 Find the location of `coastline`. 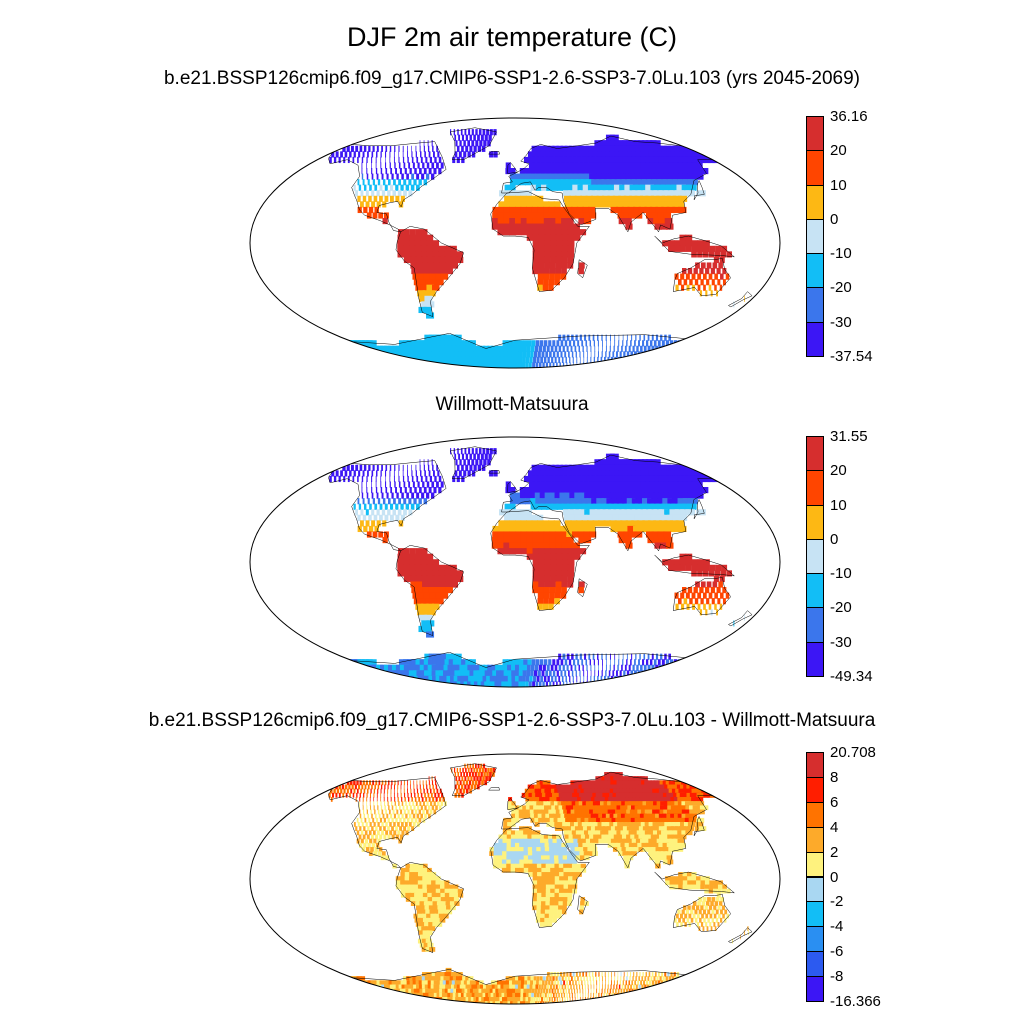

coastline is located at coordinates (740, 618).